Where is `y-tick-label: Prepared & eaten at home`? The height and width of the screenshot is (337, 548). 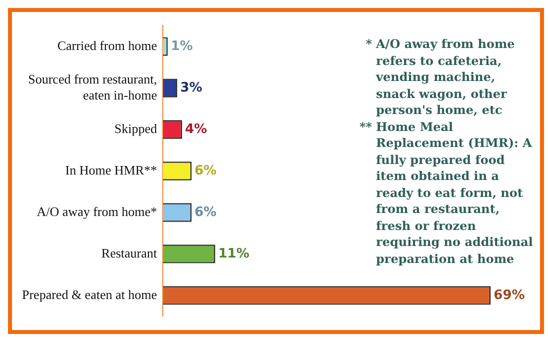 y-tick-label: Prepared & eaten at home is located at coordinates (90, 294).